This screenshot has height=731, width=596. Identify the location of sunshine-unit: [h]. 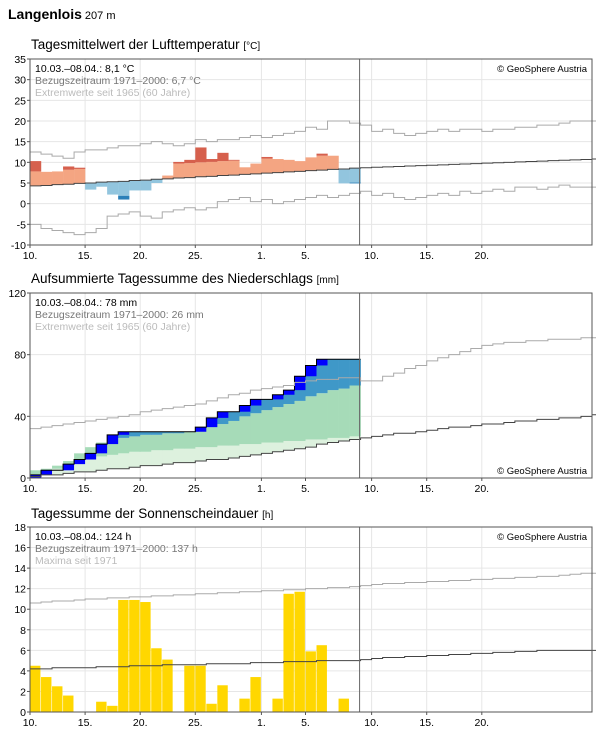
(268, 515).